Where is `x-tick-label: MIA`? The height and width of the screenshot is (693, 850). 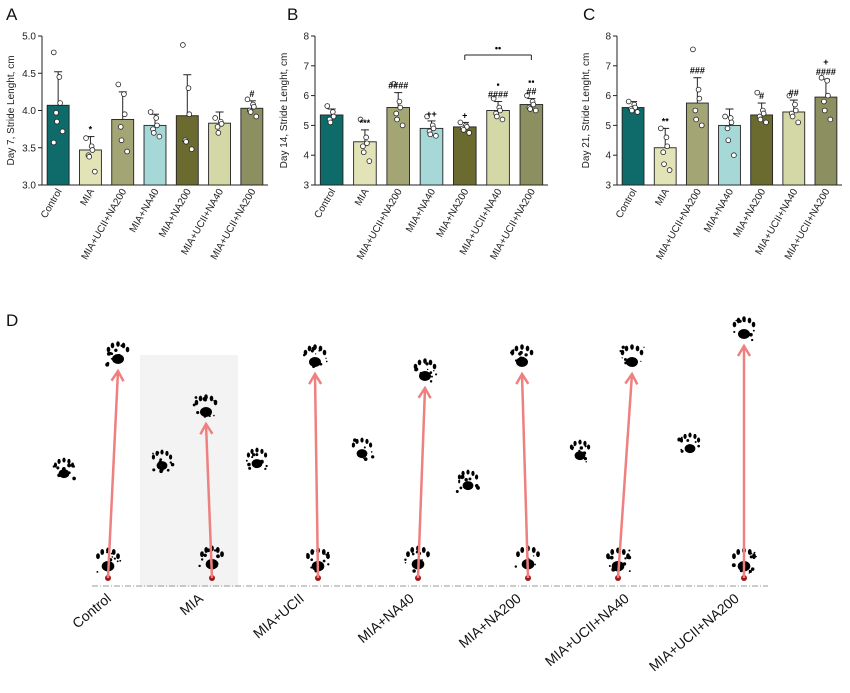
x-tick-label: MIA is located at coordinates (662, 197).